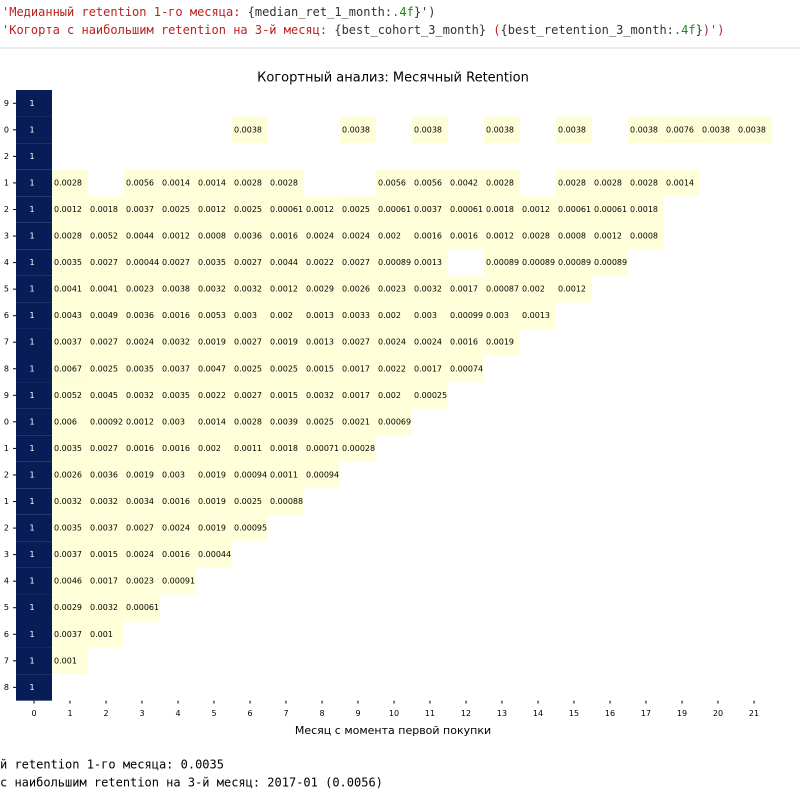 Image resolution: width=800 pixels, height=800 pixels. Describe the element at coordinates (68, 395) in the screenshot. I see `cell-label: 0.0052` at that location.